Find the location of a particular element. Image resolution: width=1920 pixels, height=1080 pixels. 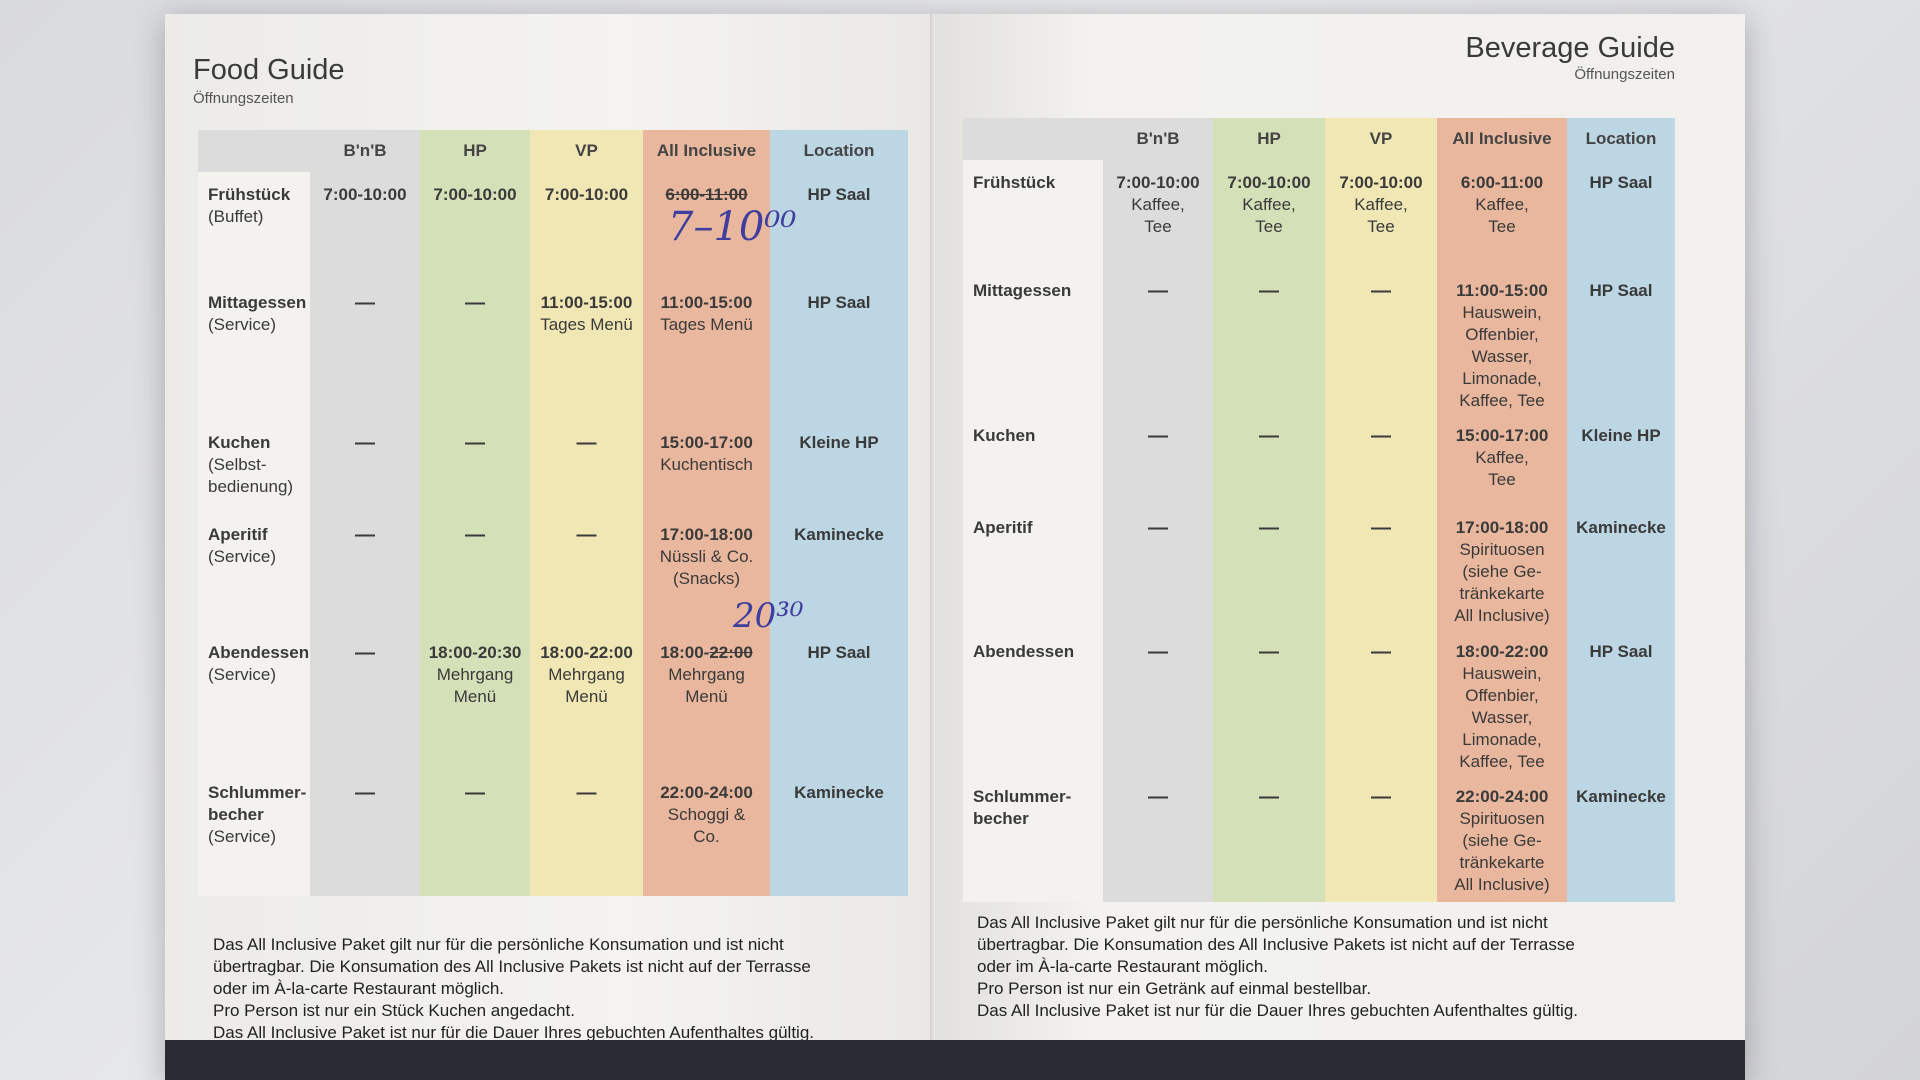

beverage-header-row: B'n'B HP VP All Inclusive Location is located at coordinates (1319, 139).